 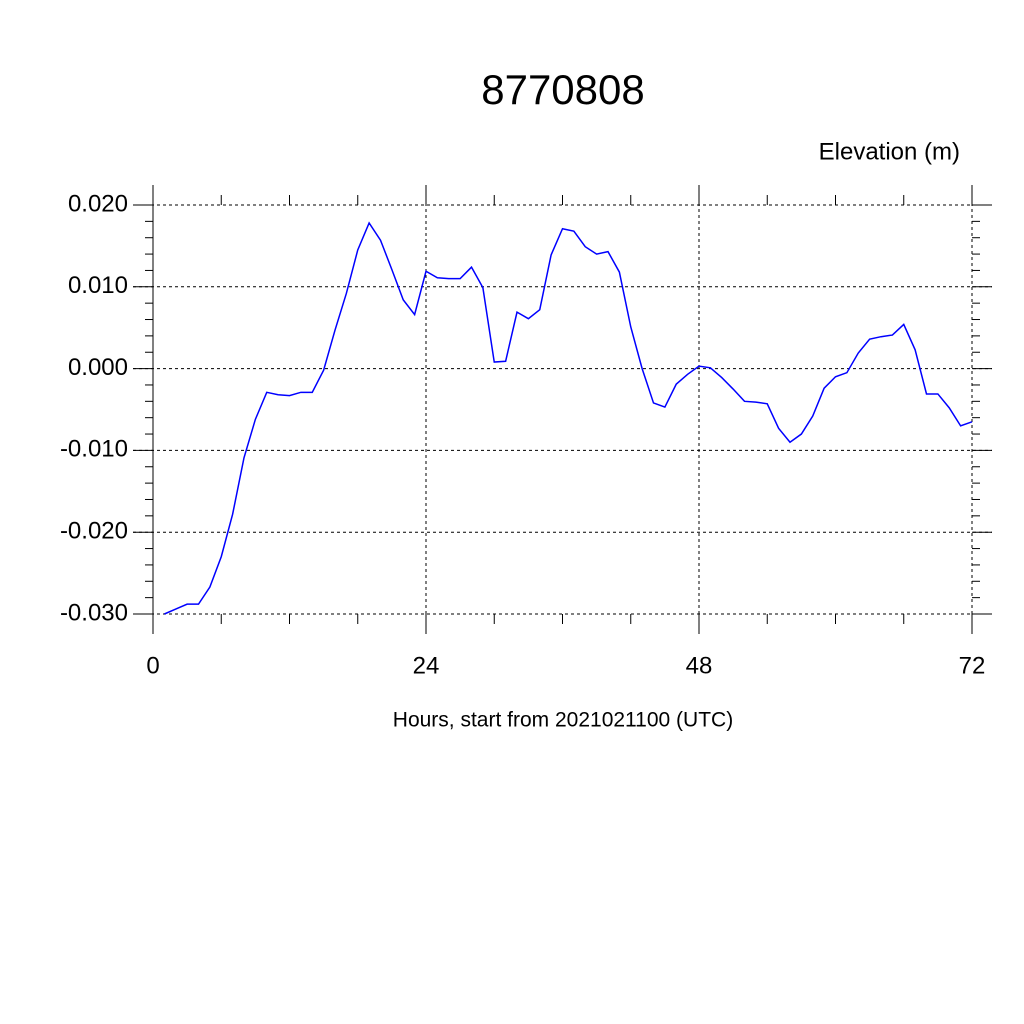 What do you see at coordinates (94, 449) in the screenshot?
I see `y-tick-label: -0.010` at bounding box center [94, 449].